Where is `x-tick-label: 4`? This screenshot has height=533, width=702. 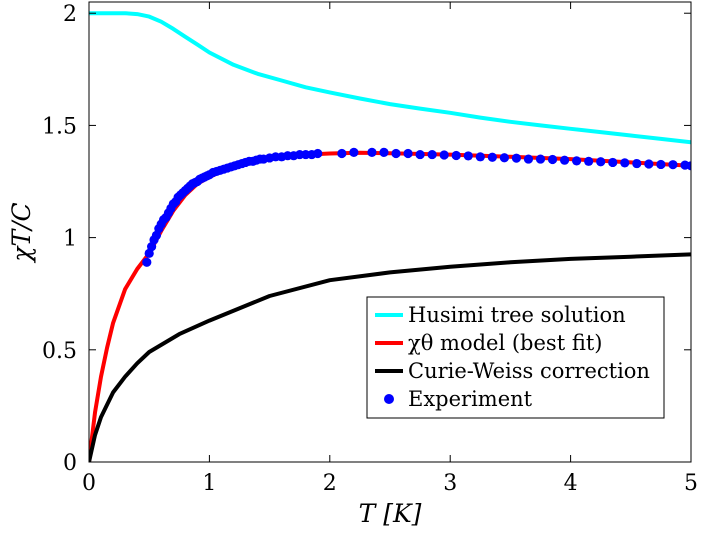 x-tick-label: 4 is located at coordinates (571, 483).